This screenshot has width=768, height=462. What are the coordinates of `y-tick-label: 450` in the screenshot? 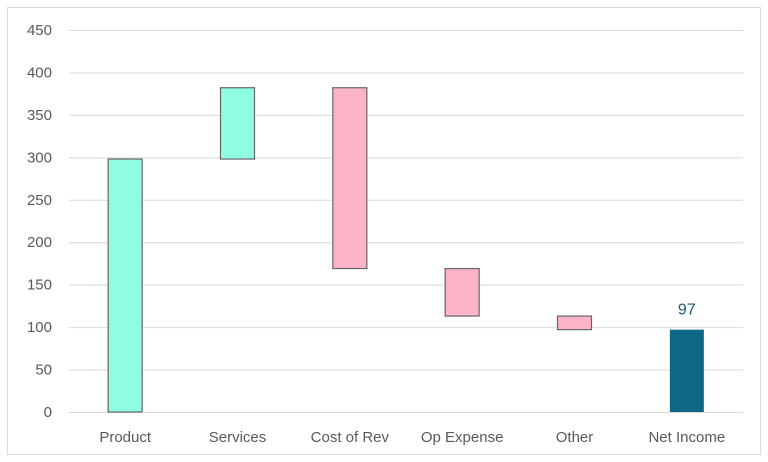 It's located at (39, 30).